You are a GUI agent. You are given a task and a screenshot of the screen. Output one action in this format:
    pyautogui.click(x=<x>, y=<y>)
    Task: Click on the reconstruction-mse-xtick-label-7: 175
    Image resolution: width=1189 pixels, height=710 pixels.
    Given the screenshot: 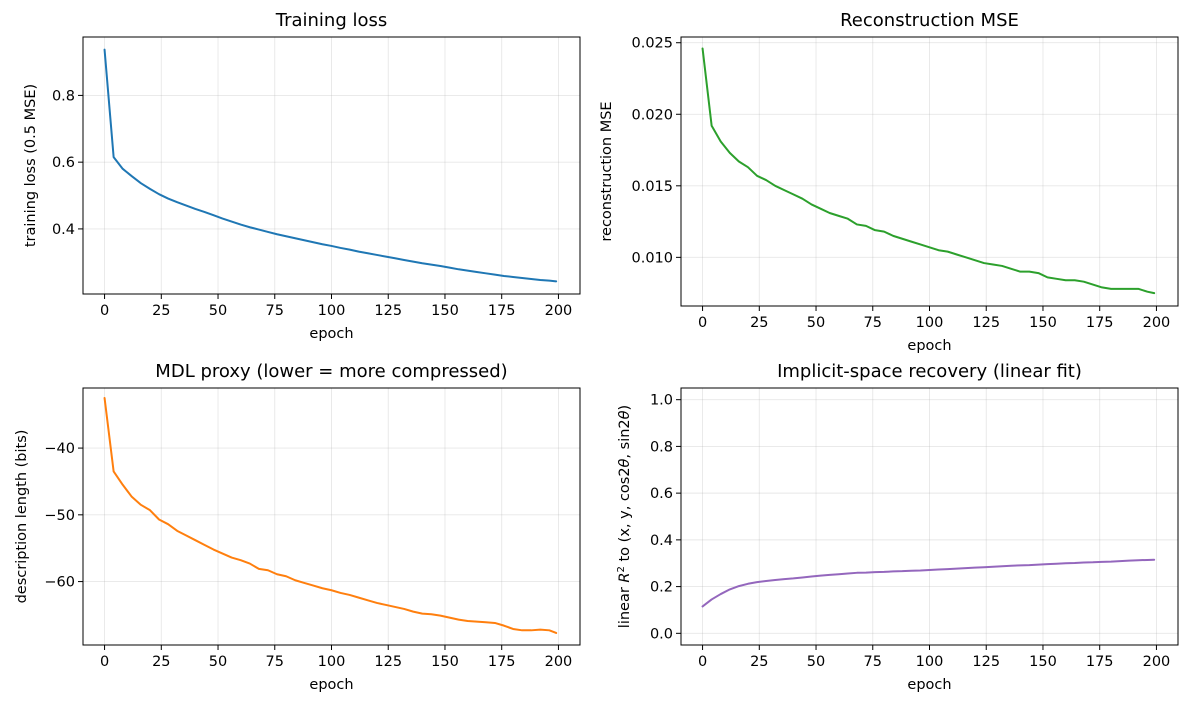 What is the action you would take?
    pyautogui.click(x=1100, y=323)
    